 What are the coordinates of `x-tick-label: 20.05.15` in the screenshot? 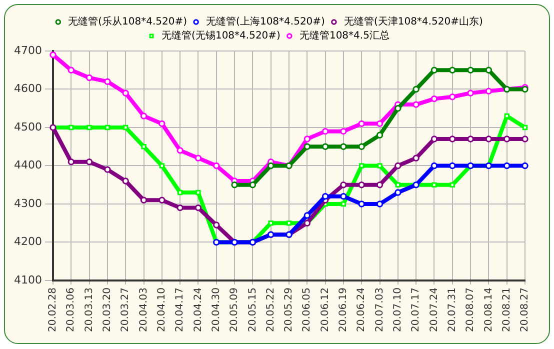 It's located at (252, 309).